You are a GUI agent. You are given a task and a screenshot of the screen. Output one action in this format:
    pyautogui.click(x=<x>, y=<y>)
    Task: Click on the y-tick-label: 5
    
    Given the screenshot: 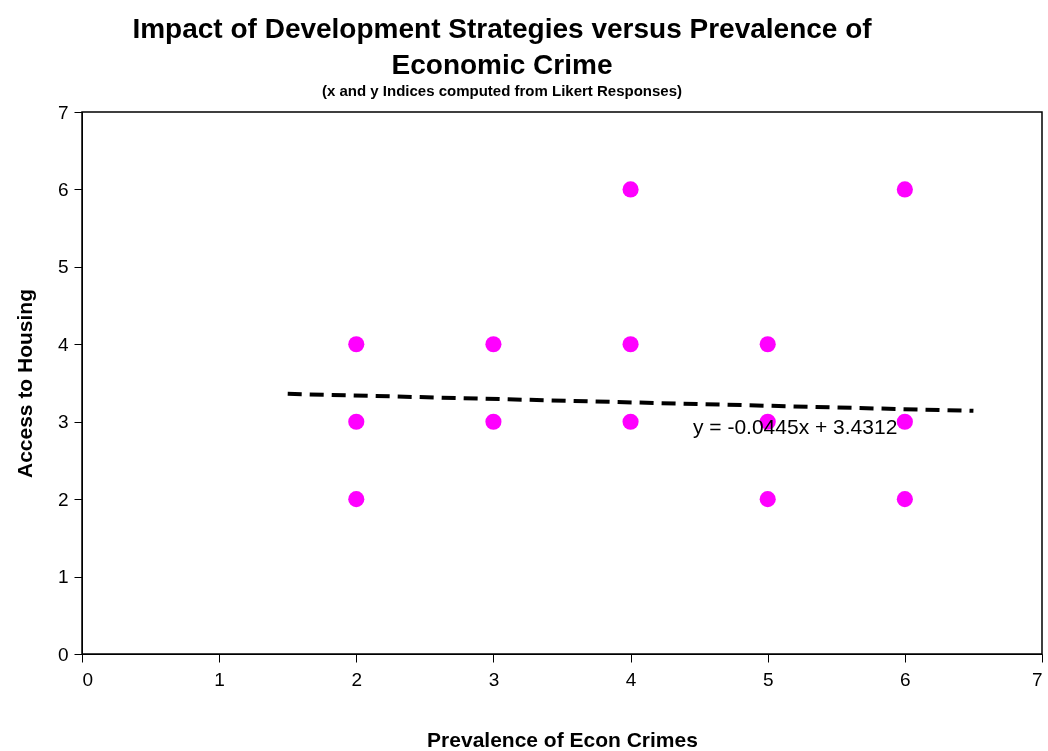 What is the action you would take?
    pyautogui.click(x=63, y=267)
    